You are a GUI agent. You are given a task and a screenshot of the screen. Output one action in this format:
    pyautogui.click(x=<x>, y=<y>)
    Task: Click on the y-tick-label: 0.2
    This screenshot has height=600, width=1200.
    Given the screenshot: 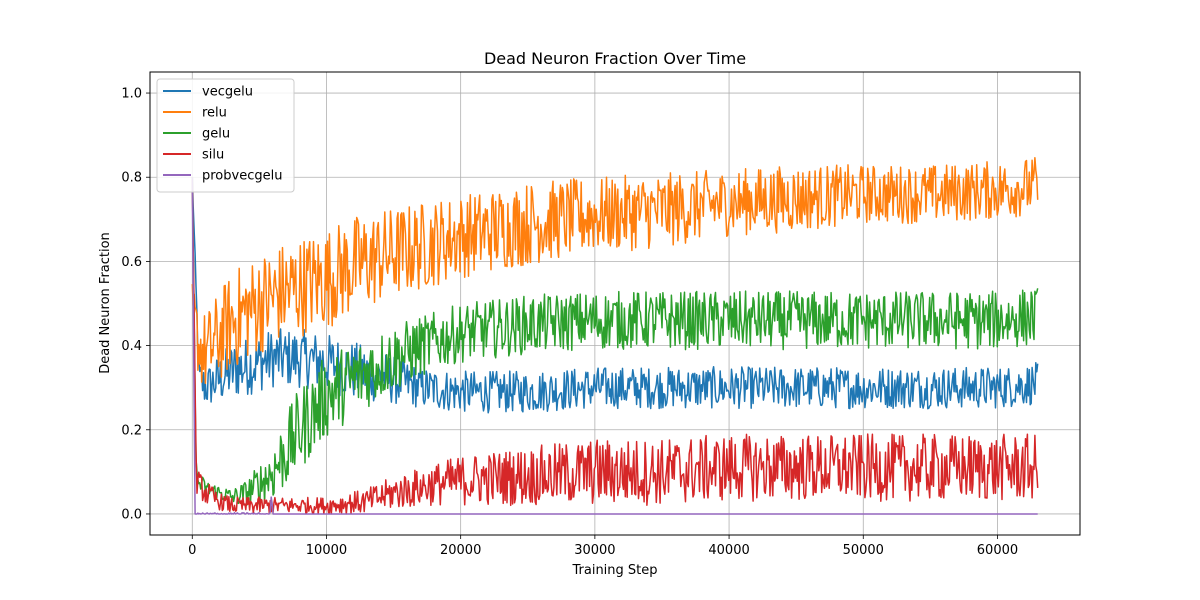 What is the action you would take?
    pyautogui.click(x=131, y=430)
    